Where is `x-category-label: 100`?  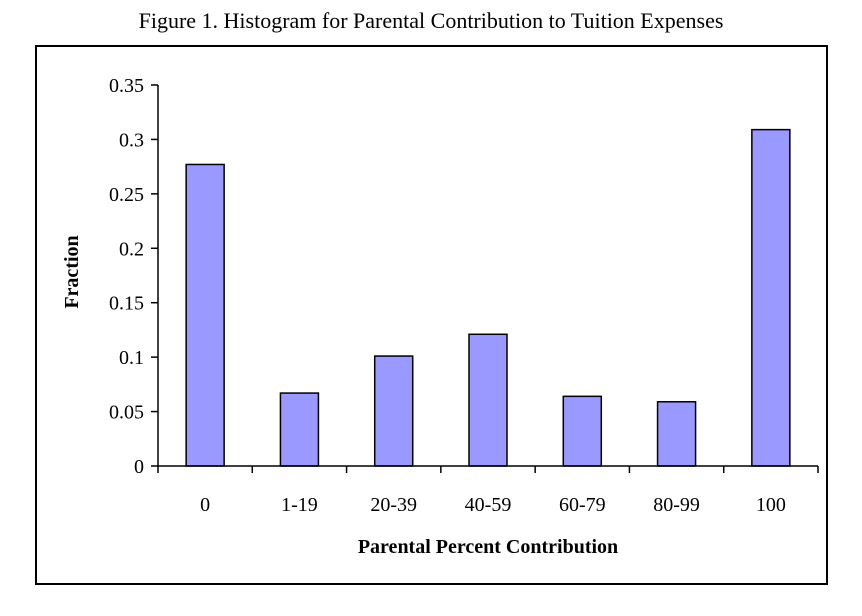
x-category-label: 100 is located at coordinates (771, 505).